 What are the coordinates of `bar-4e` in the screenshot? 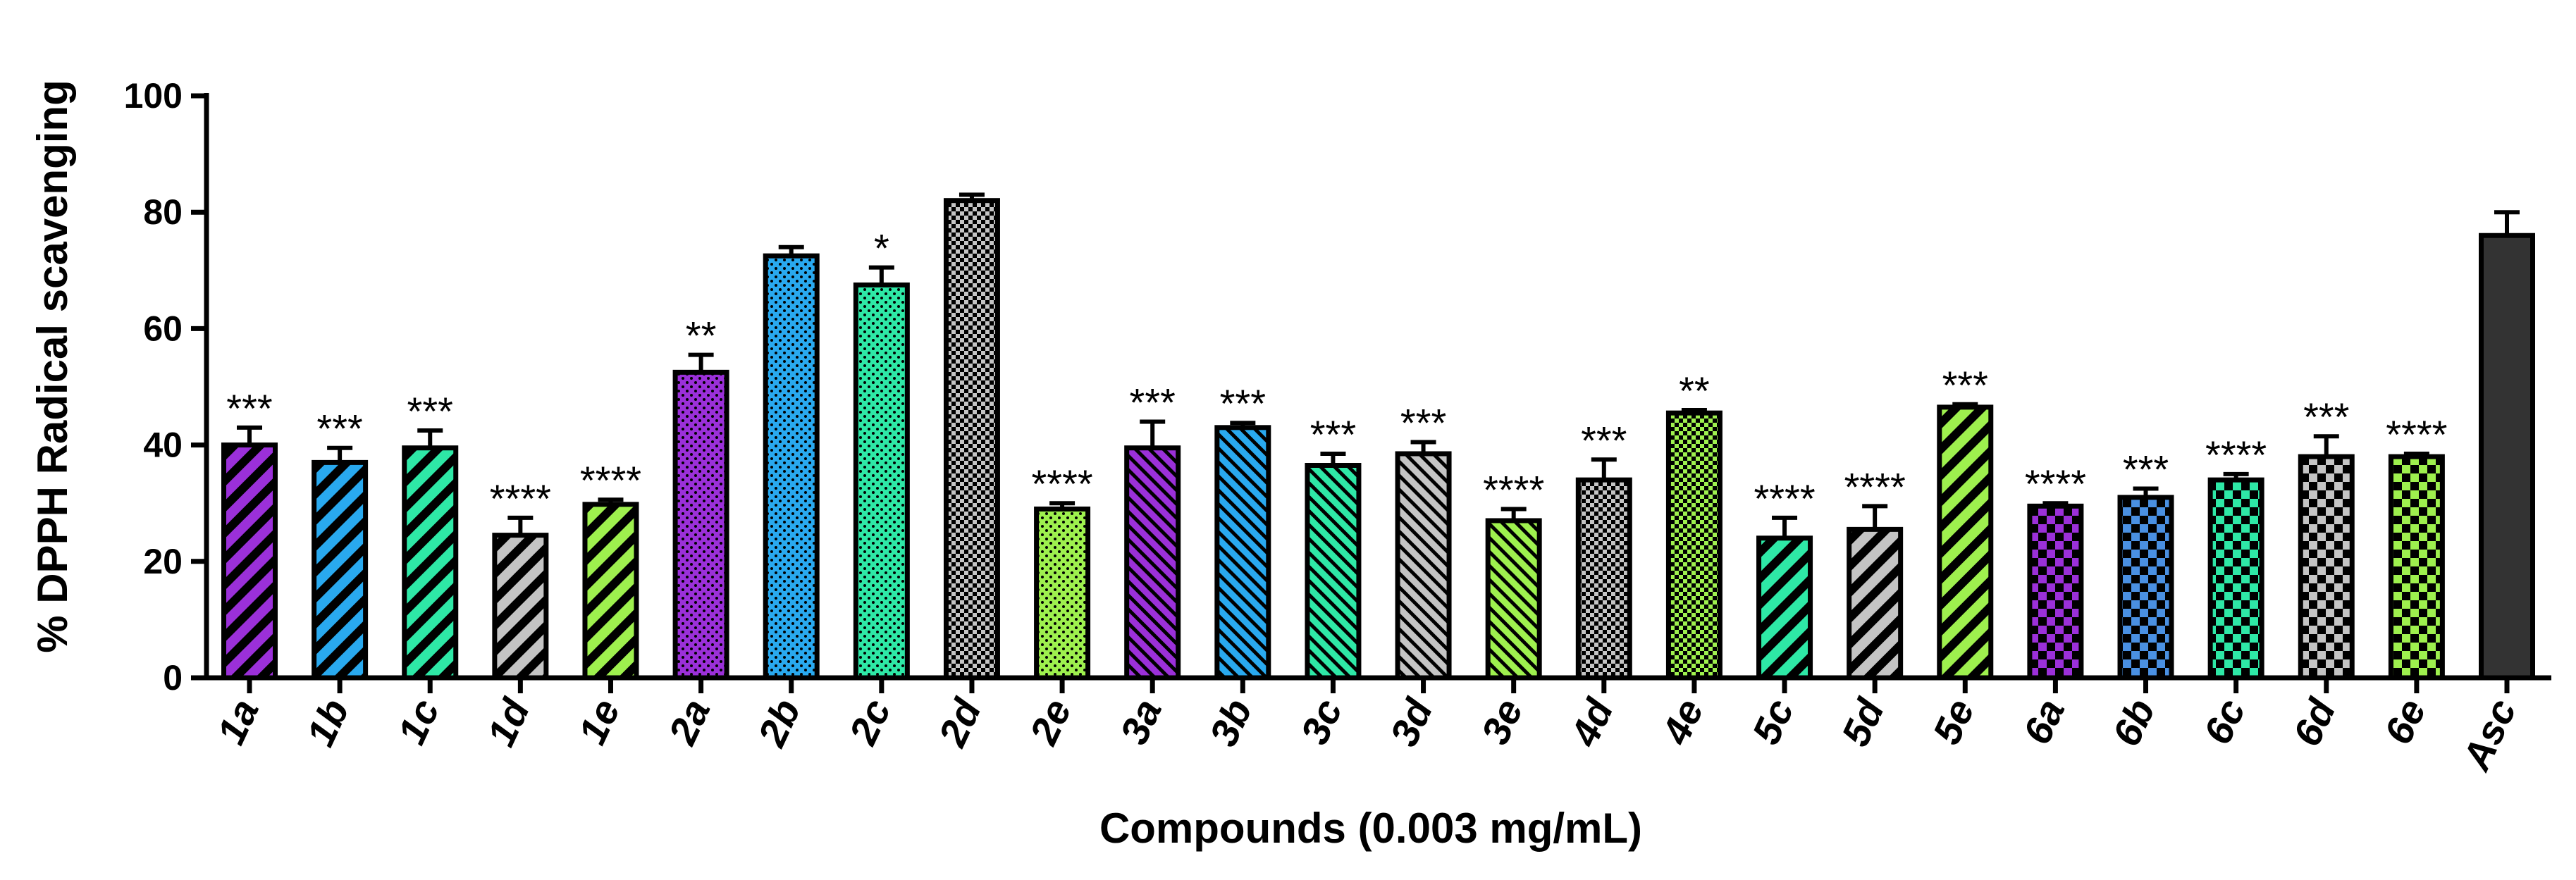 It's located at (1694, 545).